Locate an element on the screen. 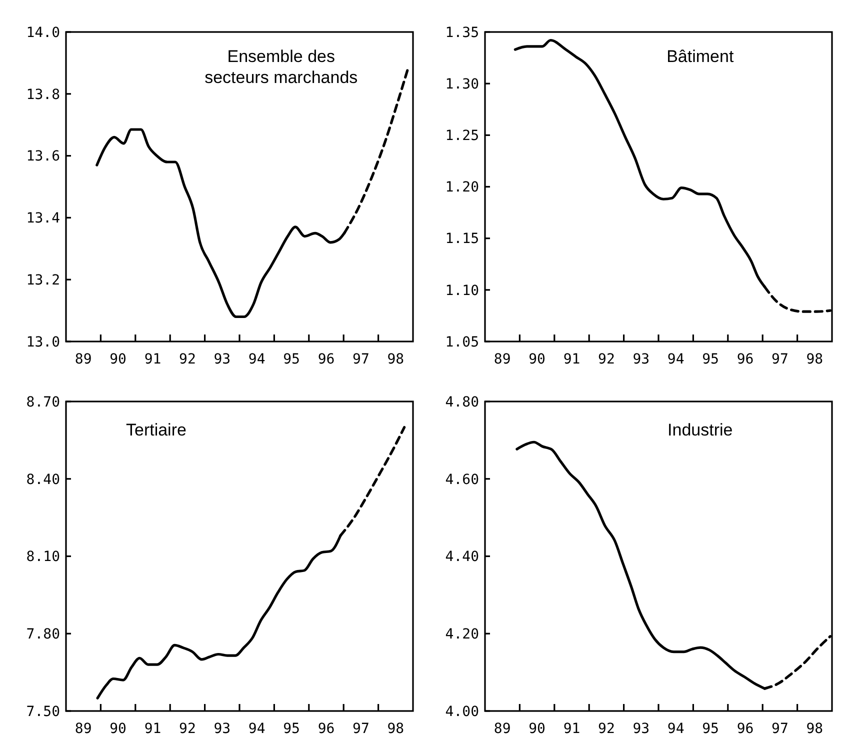 Image resolution: width=854 pixels, height=755 pixels. text: Ensemble des secteurs marchands is located at coordinates (281, 67).